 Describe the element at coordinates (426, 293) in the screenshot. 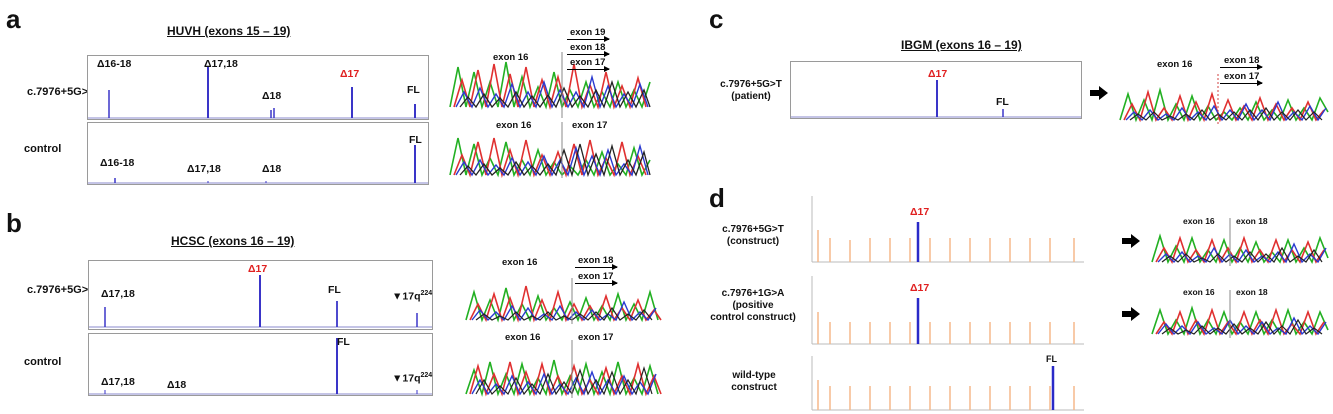

I see `panel-b-row1-17q-sup: 224` at that location.